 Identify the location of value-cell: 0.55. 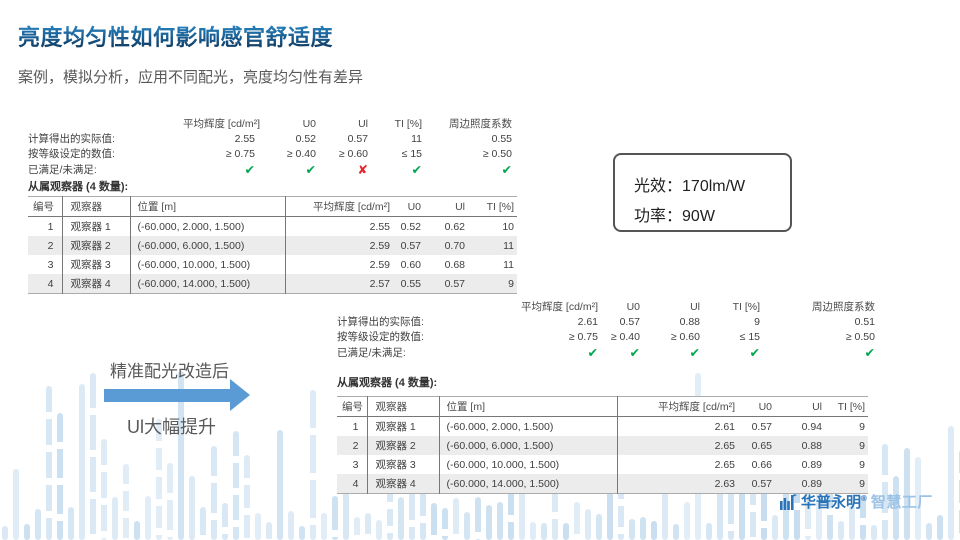
(501, 138).